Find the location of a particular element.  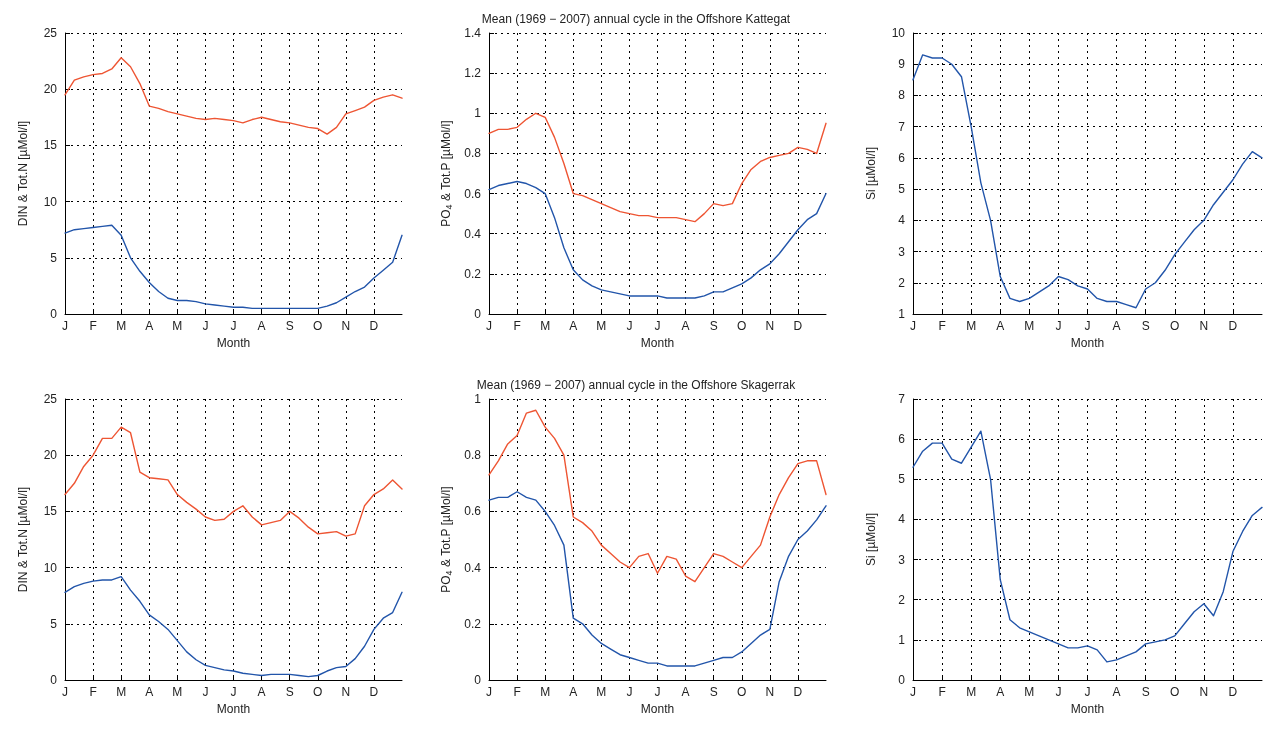

y-axis-title: PO4 & Tot.P [µMol/l] is located at coordinates (446, 173).